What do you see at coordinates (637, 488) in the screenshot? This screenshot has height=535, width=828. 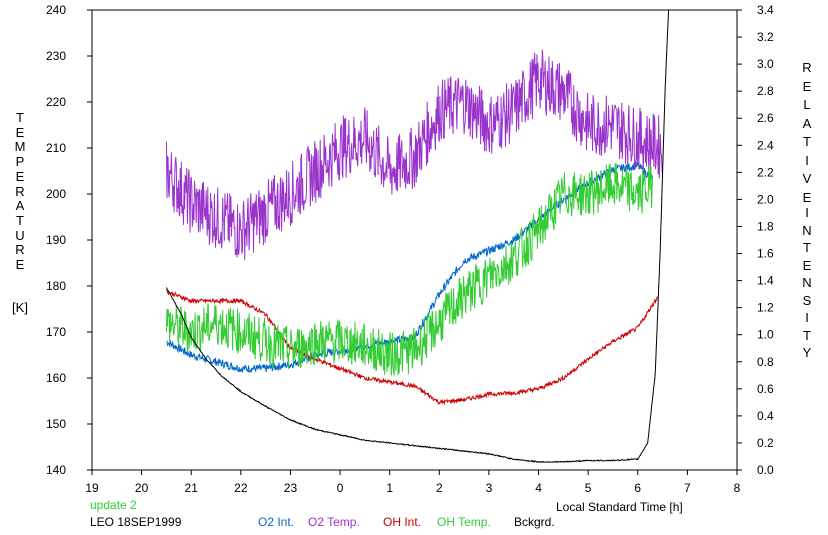 I see `x-tick-label: 6` at bounding box center [637, 488].